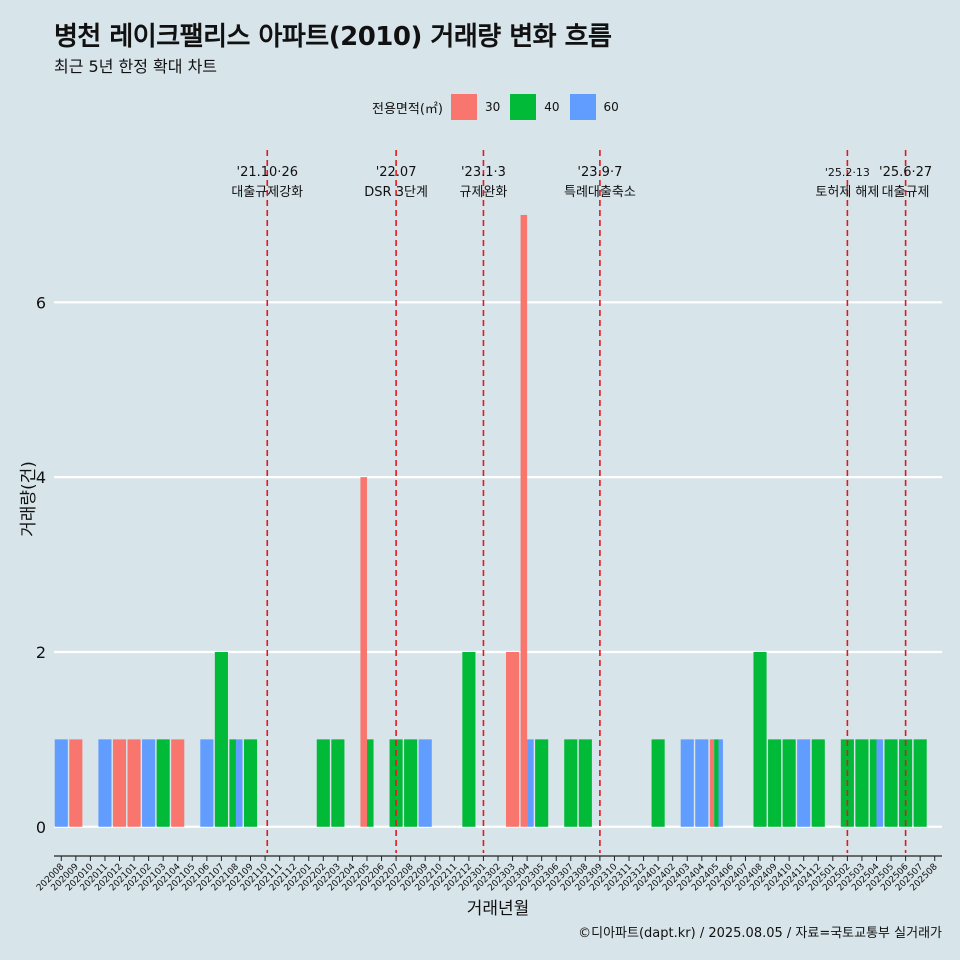 The image size is (960, 960). I want to click on event-date-label: '22.07, so click(396, 172).